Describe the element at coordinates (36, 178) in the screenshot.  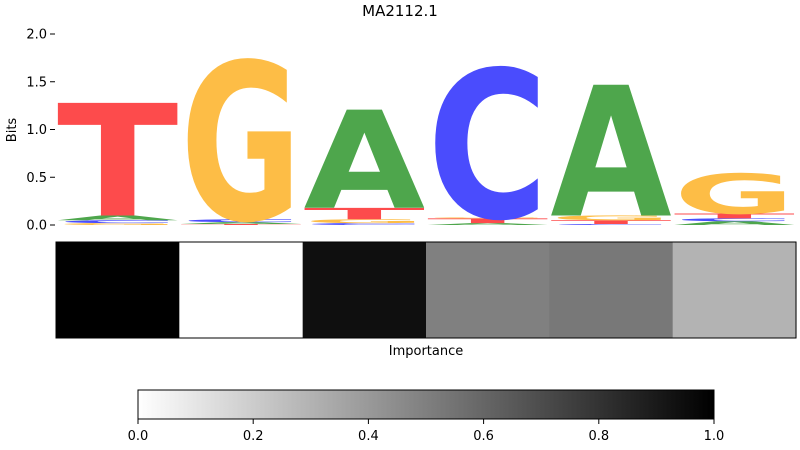
I see `y-tick-label: 0.5` at that location.